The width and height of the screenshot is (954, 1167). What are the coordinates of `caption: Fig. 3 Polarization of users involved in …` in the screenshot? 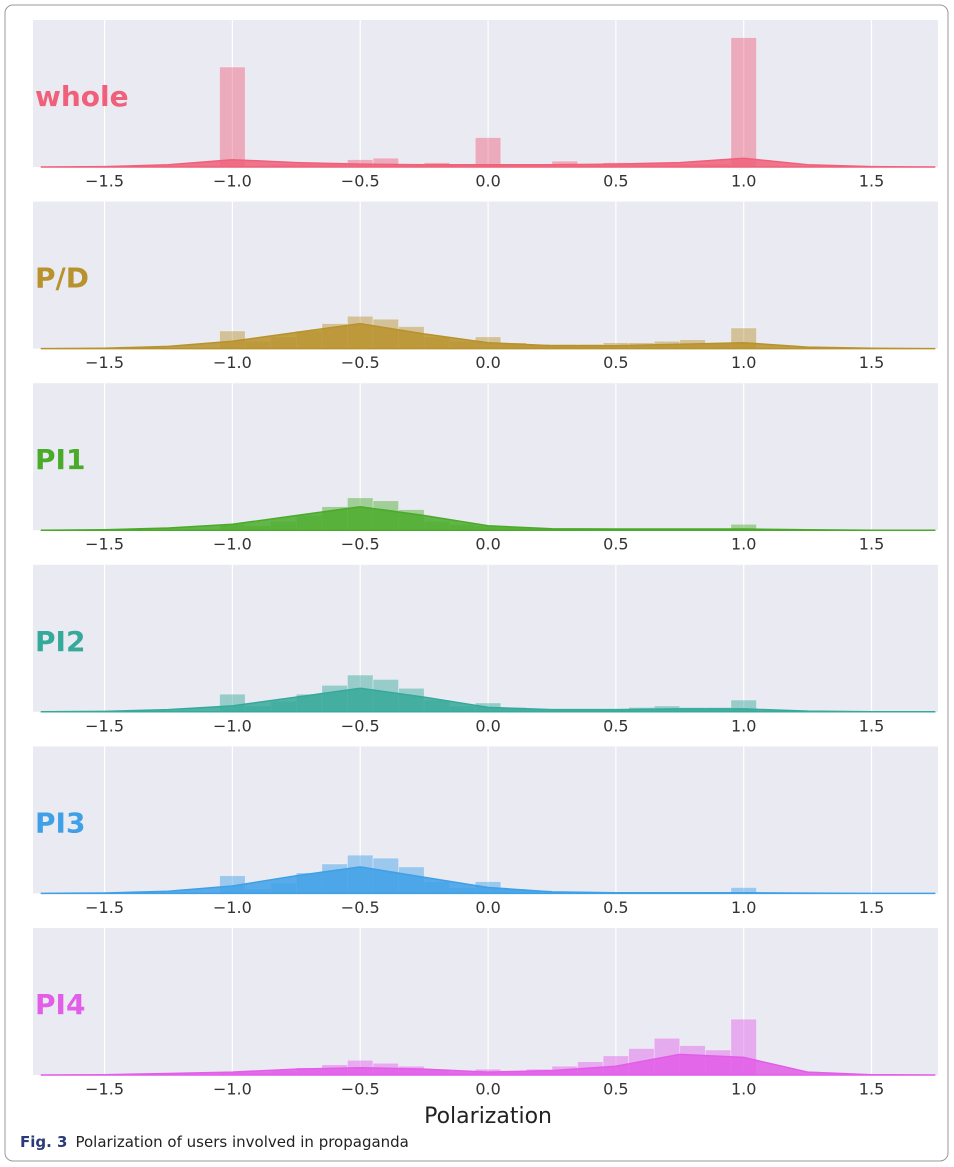 It's located at (214, 1142).